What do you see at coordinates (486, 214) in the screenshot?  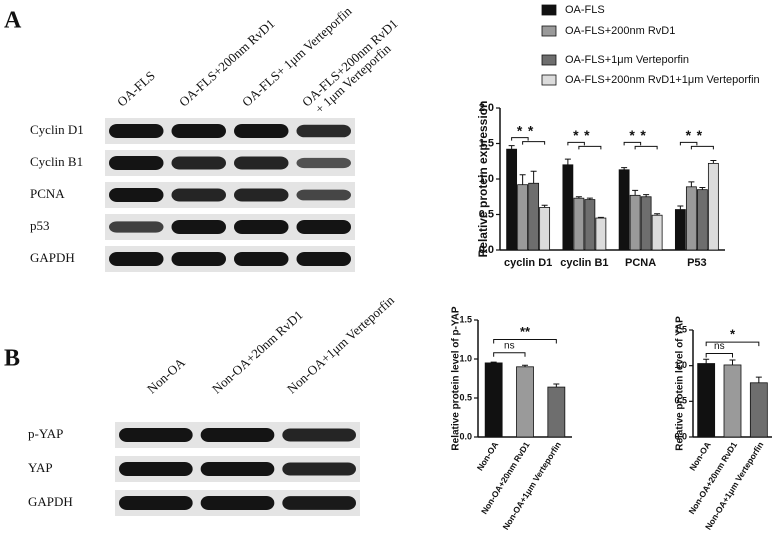 I see `y-tick-label: 0.5` at bounding box center [486, 214].